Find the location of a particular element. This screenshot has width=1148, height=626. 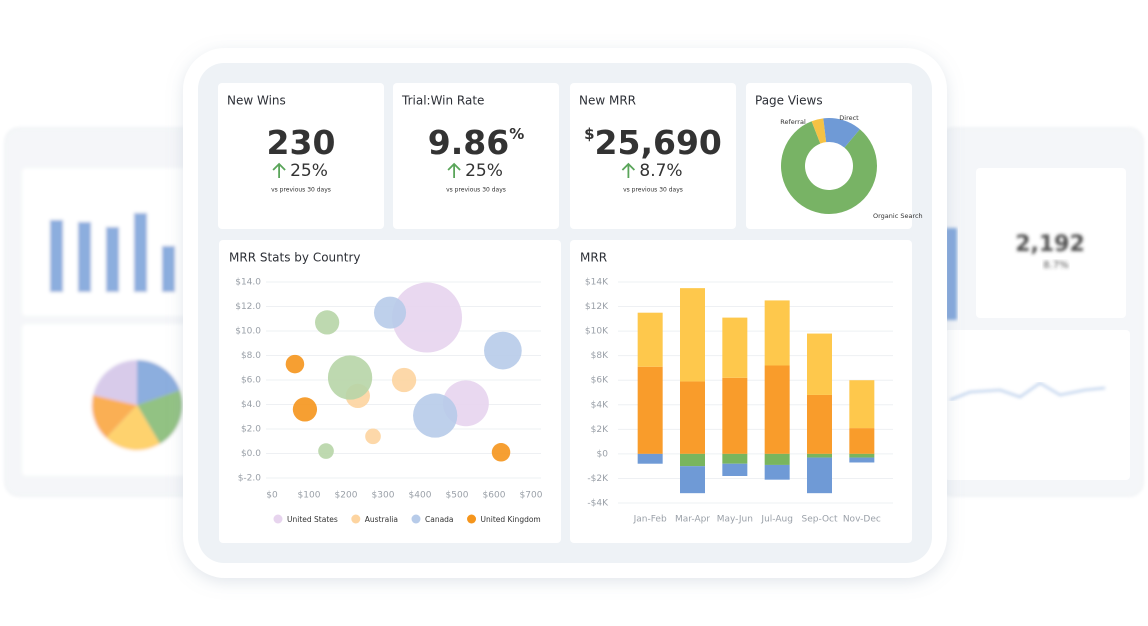

y-tick-label: $6K is located at coordinates (600, 381).